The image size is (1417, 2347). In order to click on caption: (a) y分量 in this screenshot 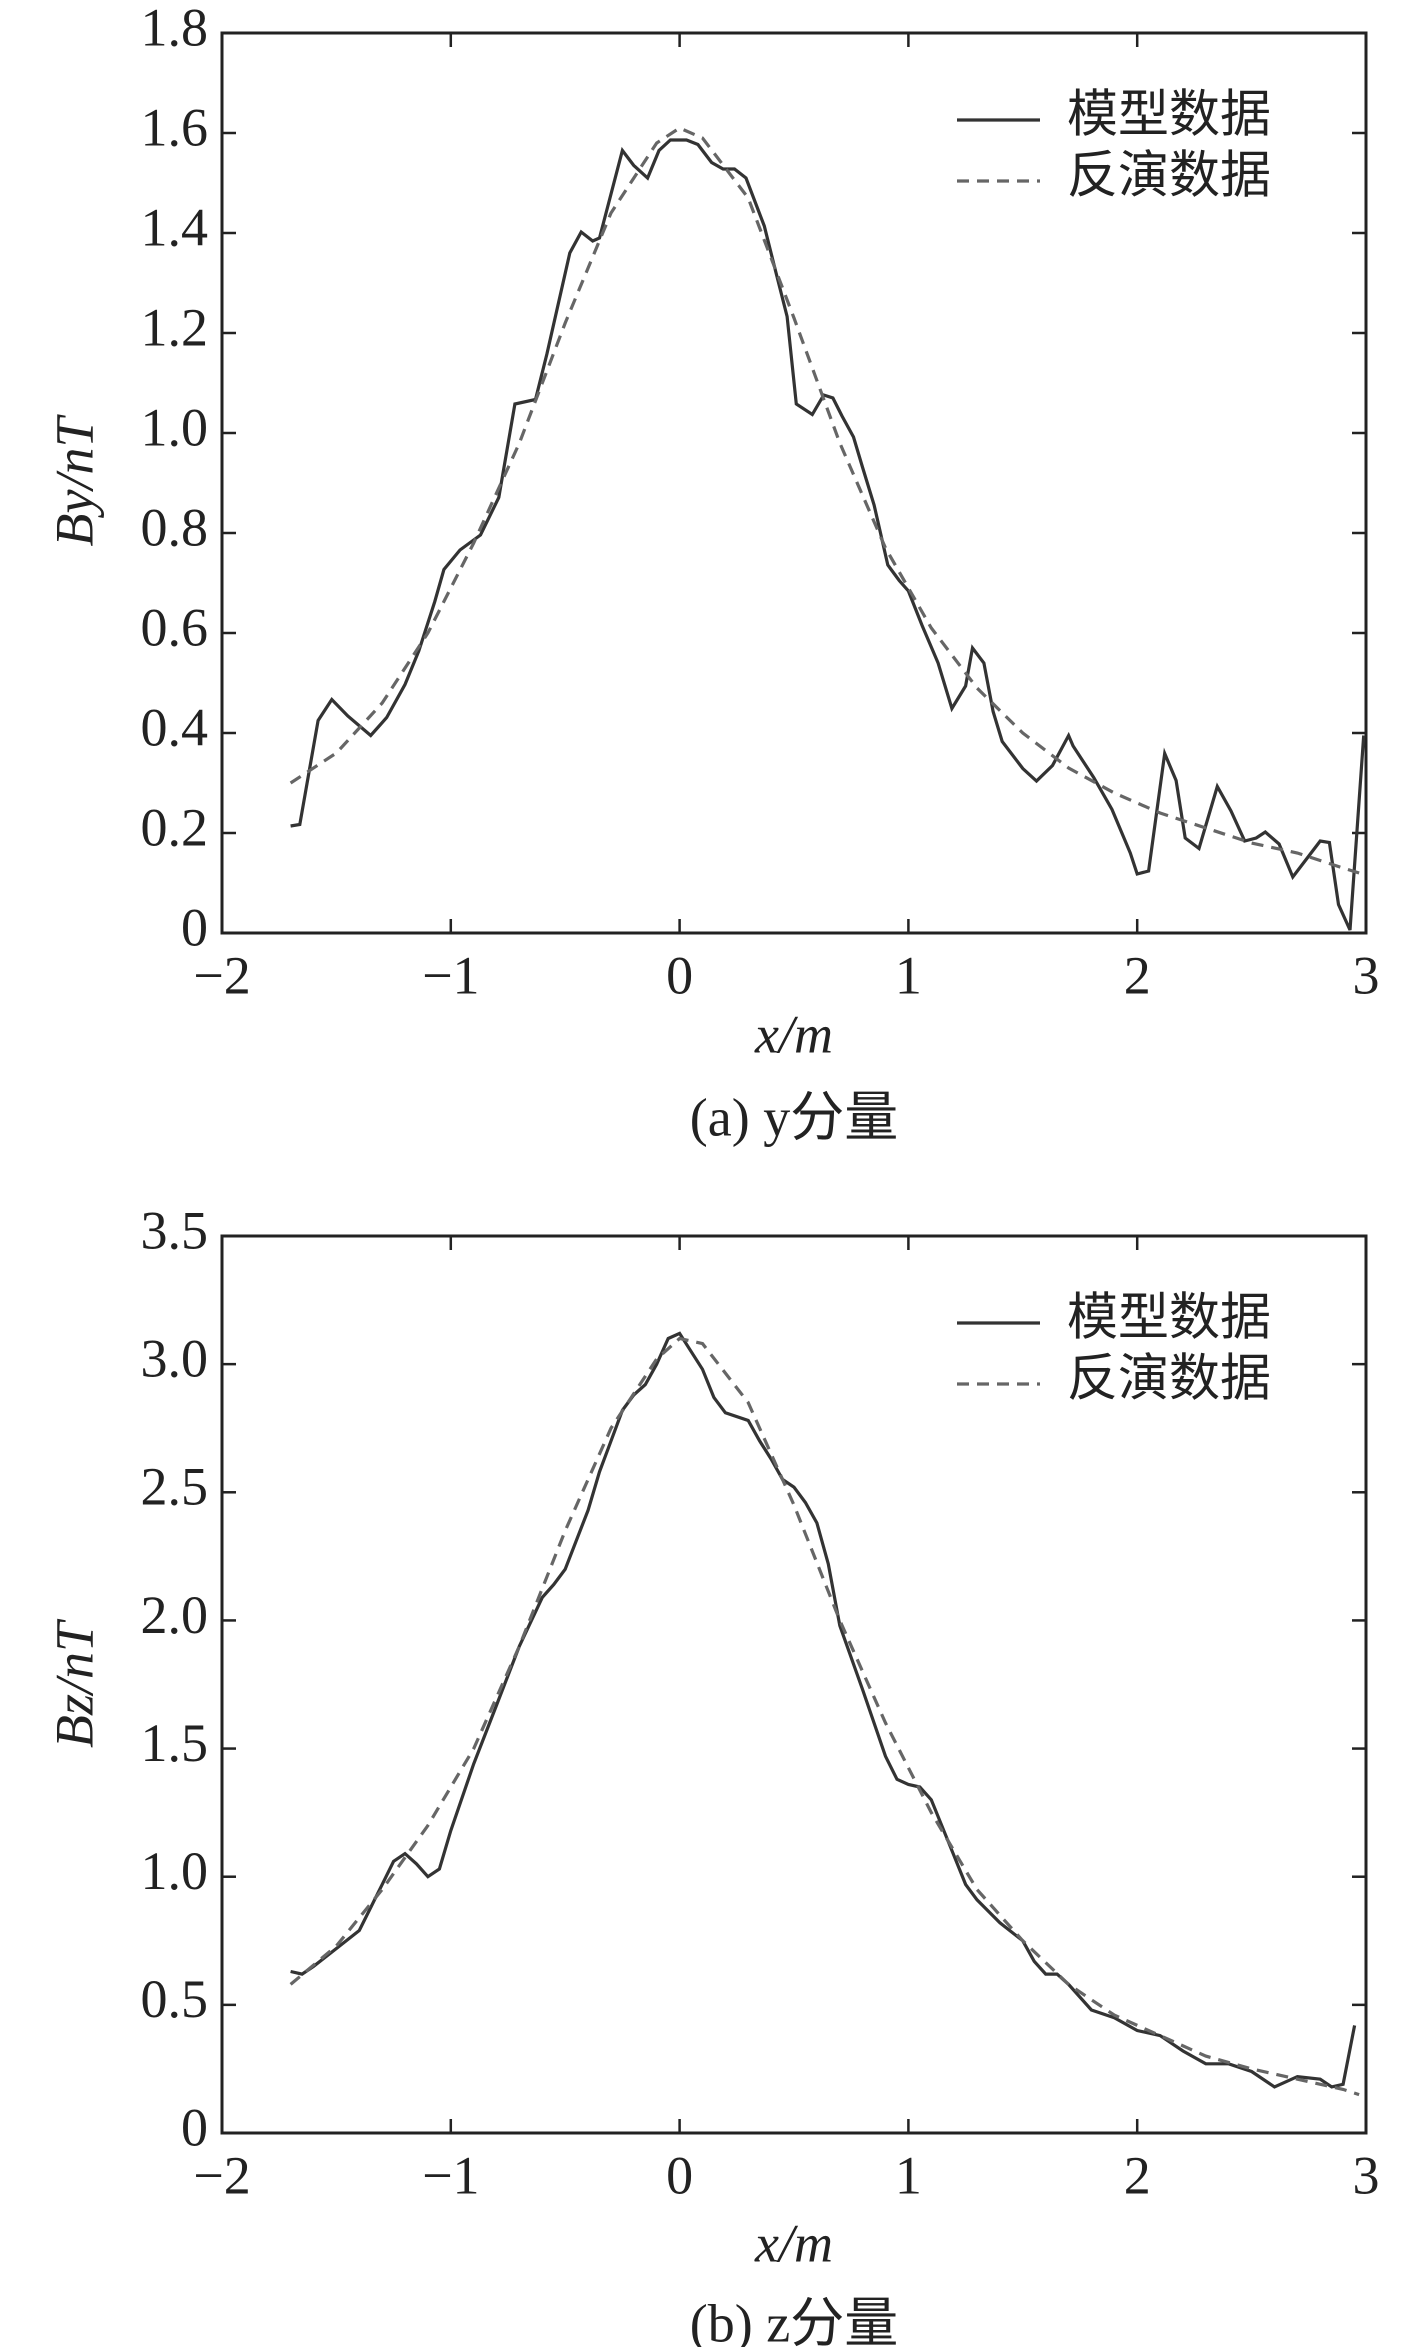, I will do `click(794, 1117)`.